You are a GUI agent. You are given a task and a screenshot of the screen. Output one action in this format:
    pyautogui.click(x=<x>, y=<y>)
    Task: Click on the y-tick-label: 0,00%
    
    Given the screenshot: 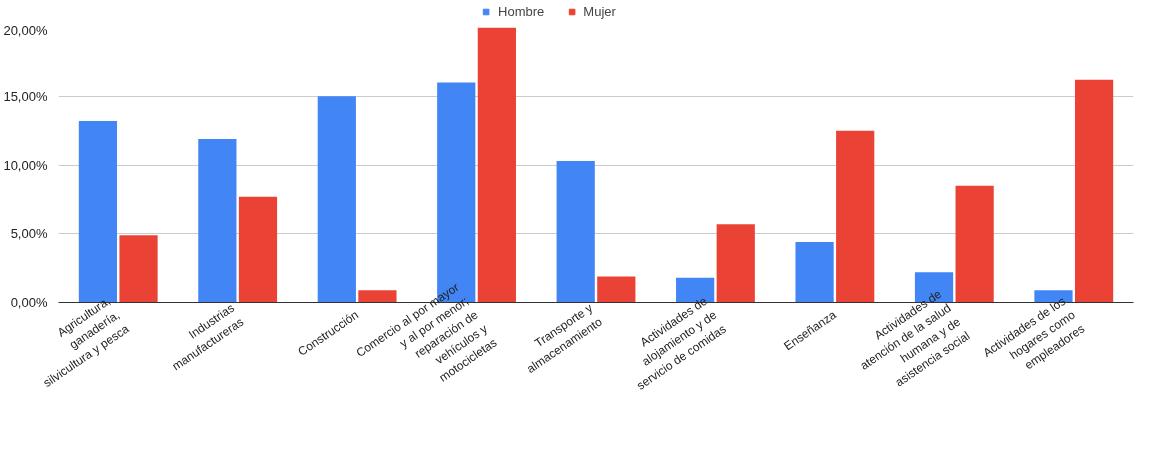 What is the action you would take?
    pyautogui.click(x=29, y=302)
    